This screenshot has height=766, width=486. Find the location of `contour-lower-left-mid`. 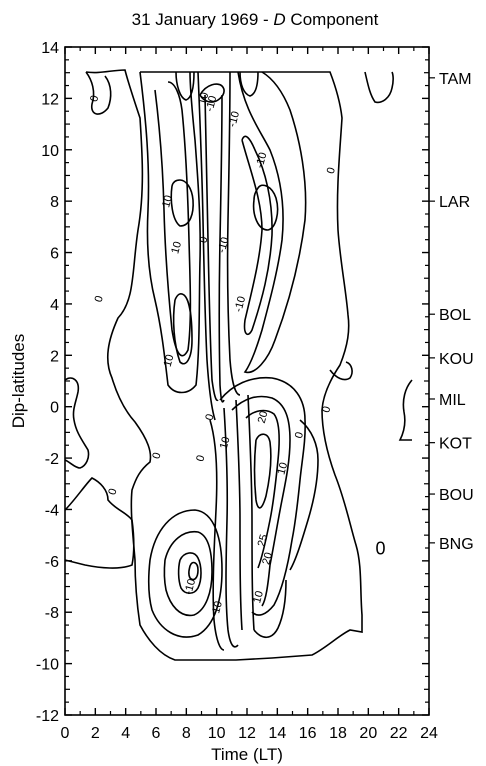

contour-lower-left-mid is located at coordinates (188, 574).